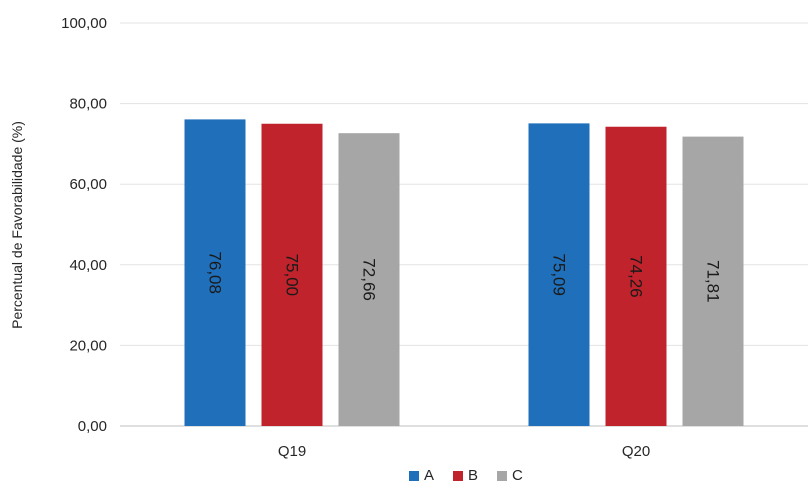  I want to click on category-labels: Q19 Q20, so click(464, 451).